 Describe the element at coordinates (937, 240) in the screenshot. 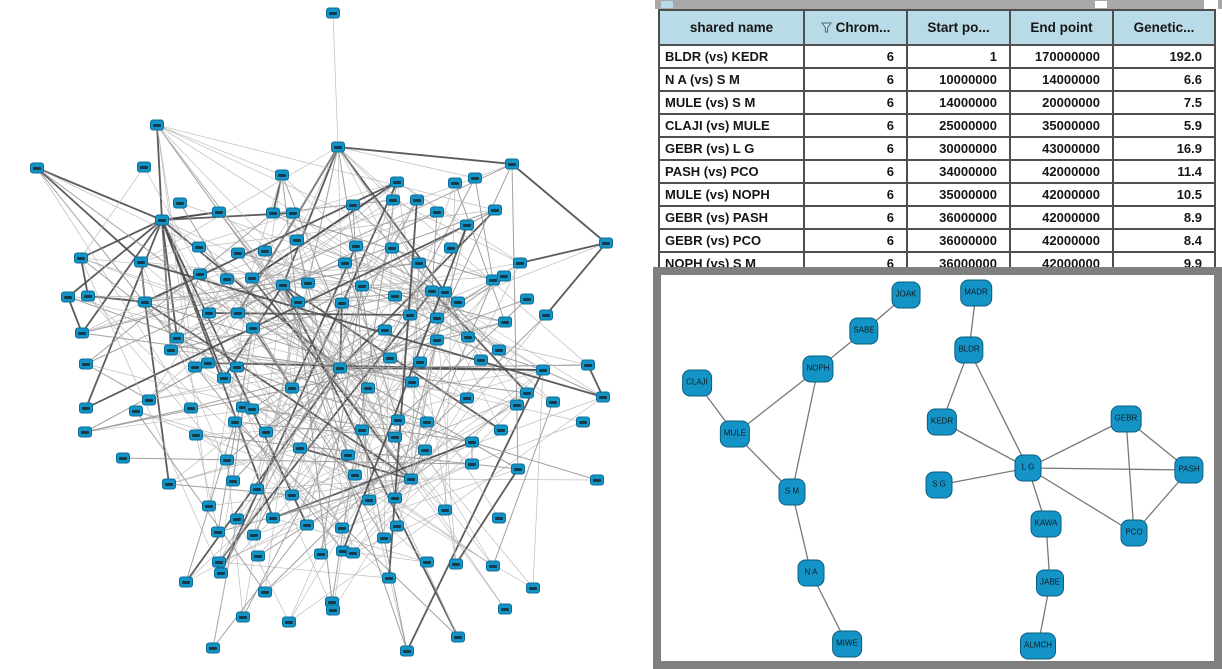

I see `table-row: GEBR (vs) PCO 6 36000000 42000000 8.4` at that location.